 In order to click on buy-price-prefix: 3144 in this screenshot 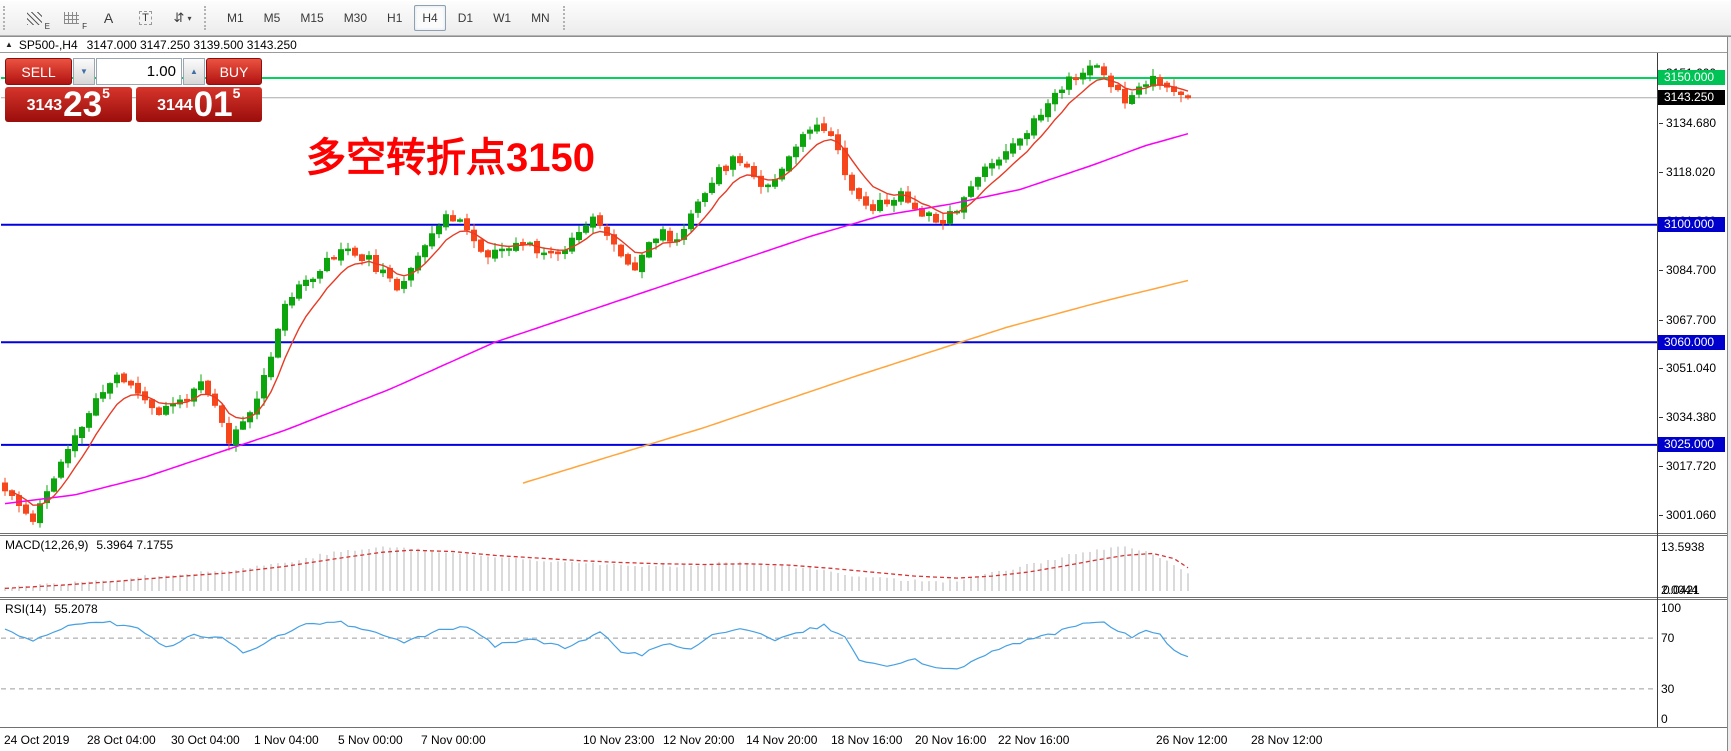, I will do `click(175, 105)`.